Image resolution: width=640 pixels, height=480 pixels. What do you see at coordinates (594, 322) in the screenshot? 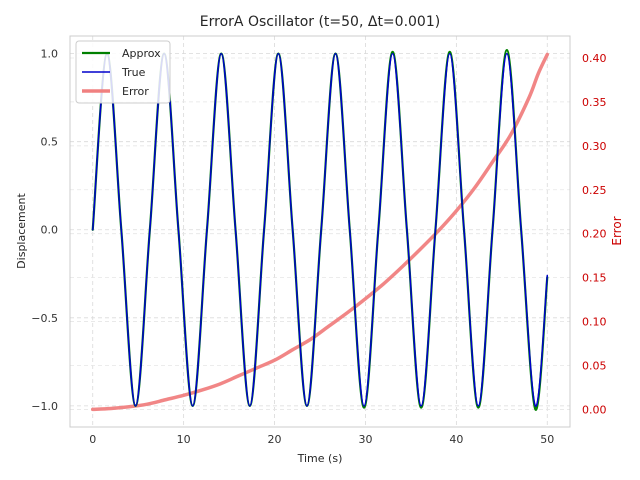
I see `y2-tick-label: 0.10` at bounding box center [594, 322].